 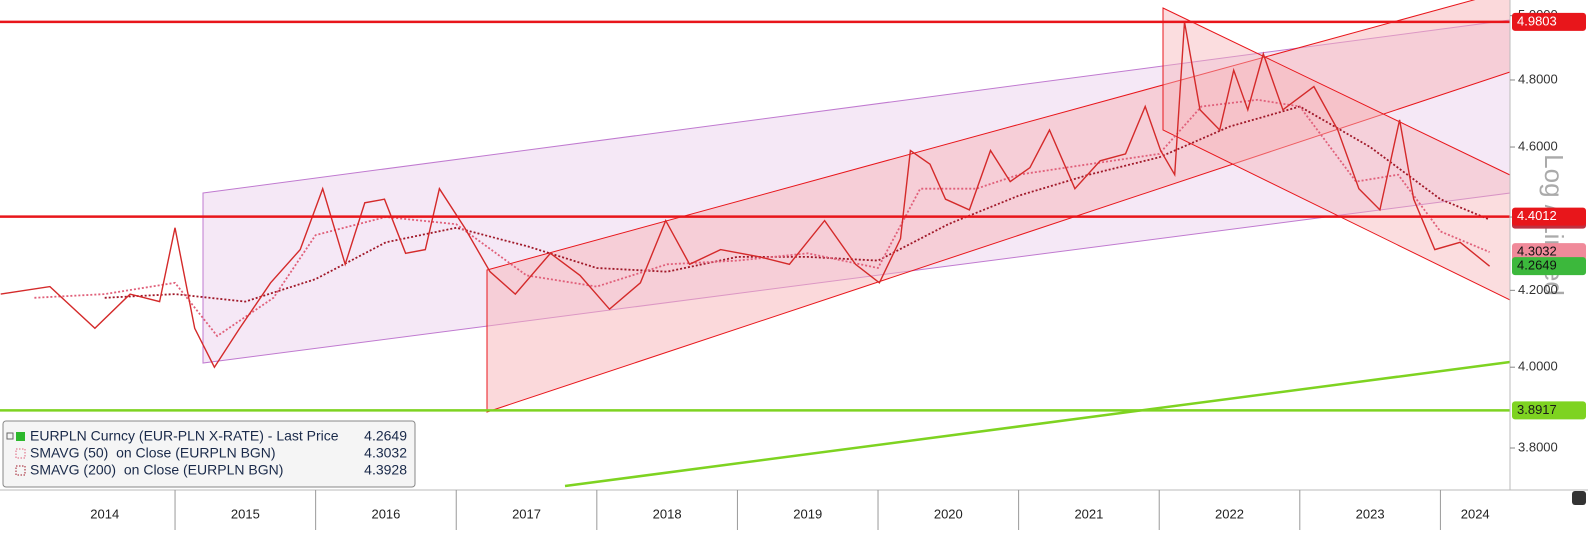 What do you see at coordinates (1538, 289) in the screenshot?
I see `y-tick-label: 4.2000` at bounding box center [1538, 289].